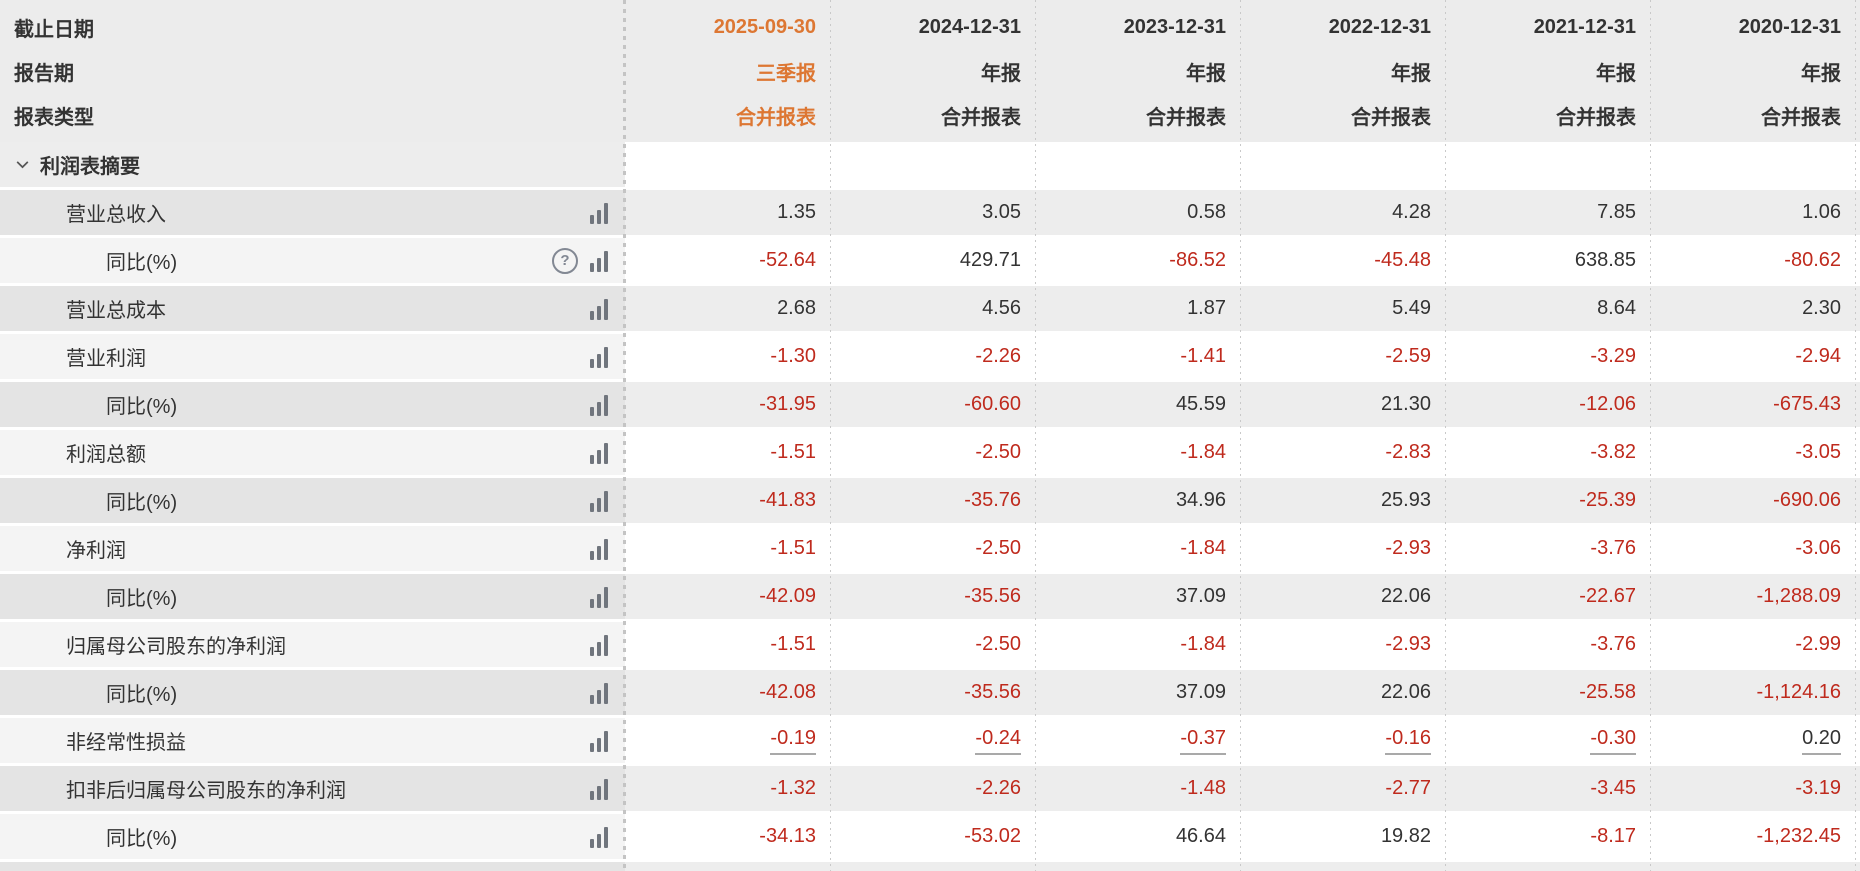 The height and width of the screenshot is (871, 1860). What do you see at coordinates (1203, 644) in the screenshot?
I see `cell-value: -1.84` at bounding box center [1203, 644].